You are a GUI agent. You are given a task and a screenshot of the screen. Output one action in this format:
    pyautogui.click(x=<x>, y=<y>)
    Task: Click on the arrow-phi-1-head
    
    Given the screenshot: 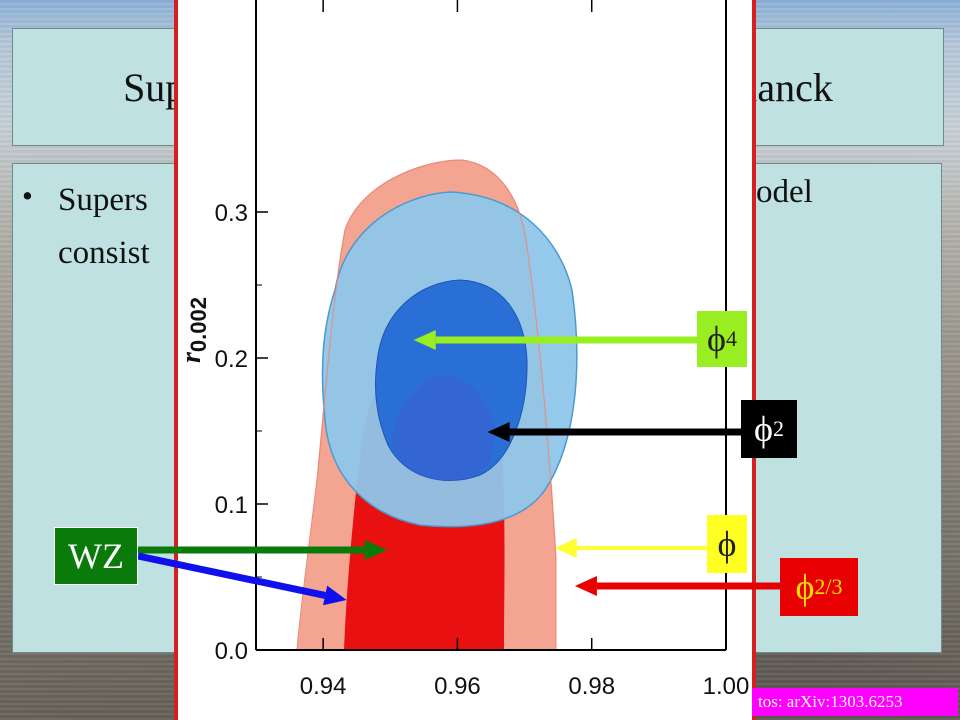 What is the action you would take?
    pyautogui.click(x=498, y=432)
    